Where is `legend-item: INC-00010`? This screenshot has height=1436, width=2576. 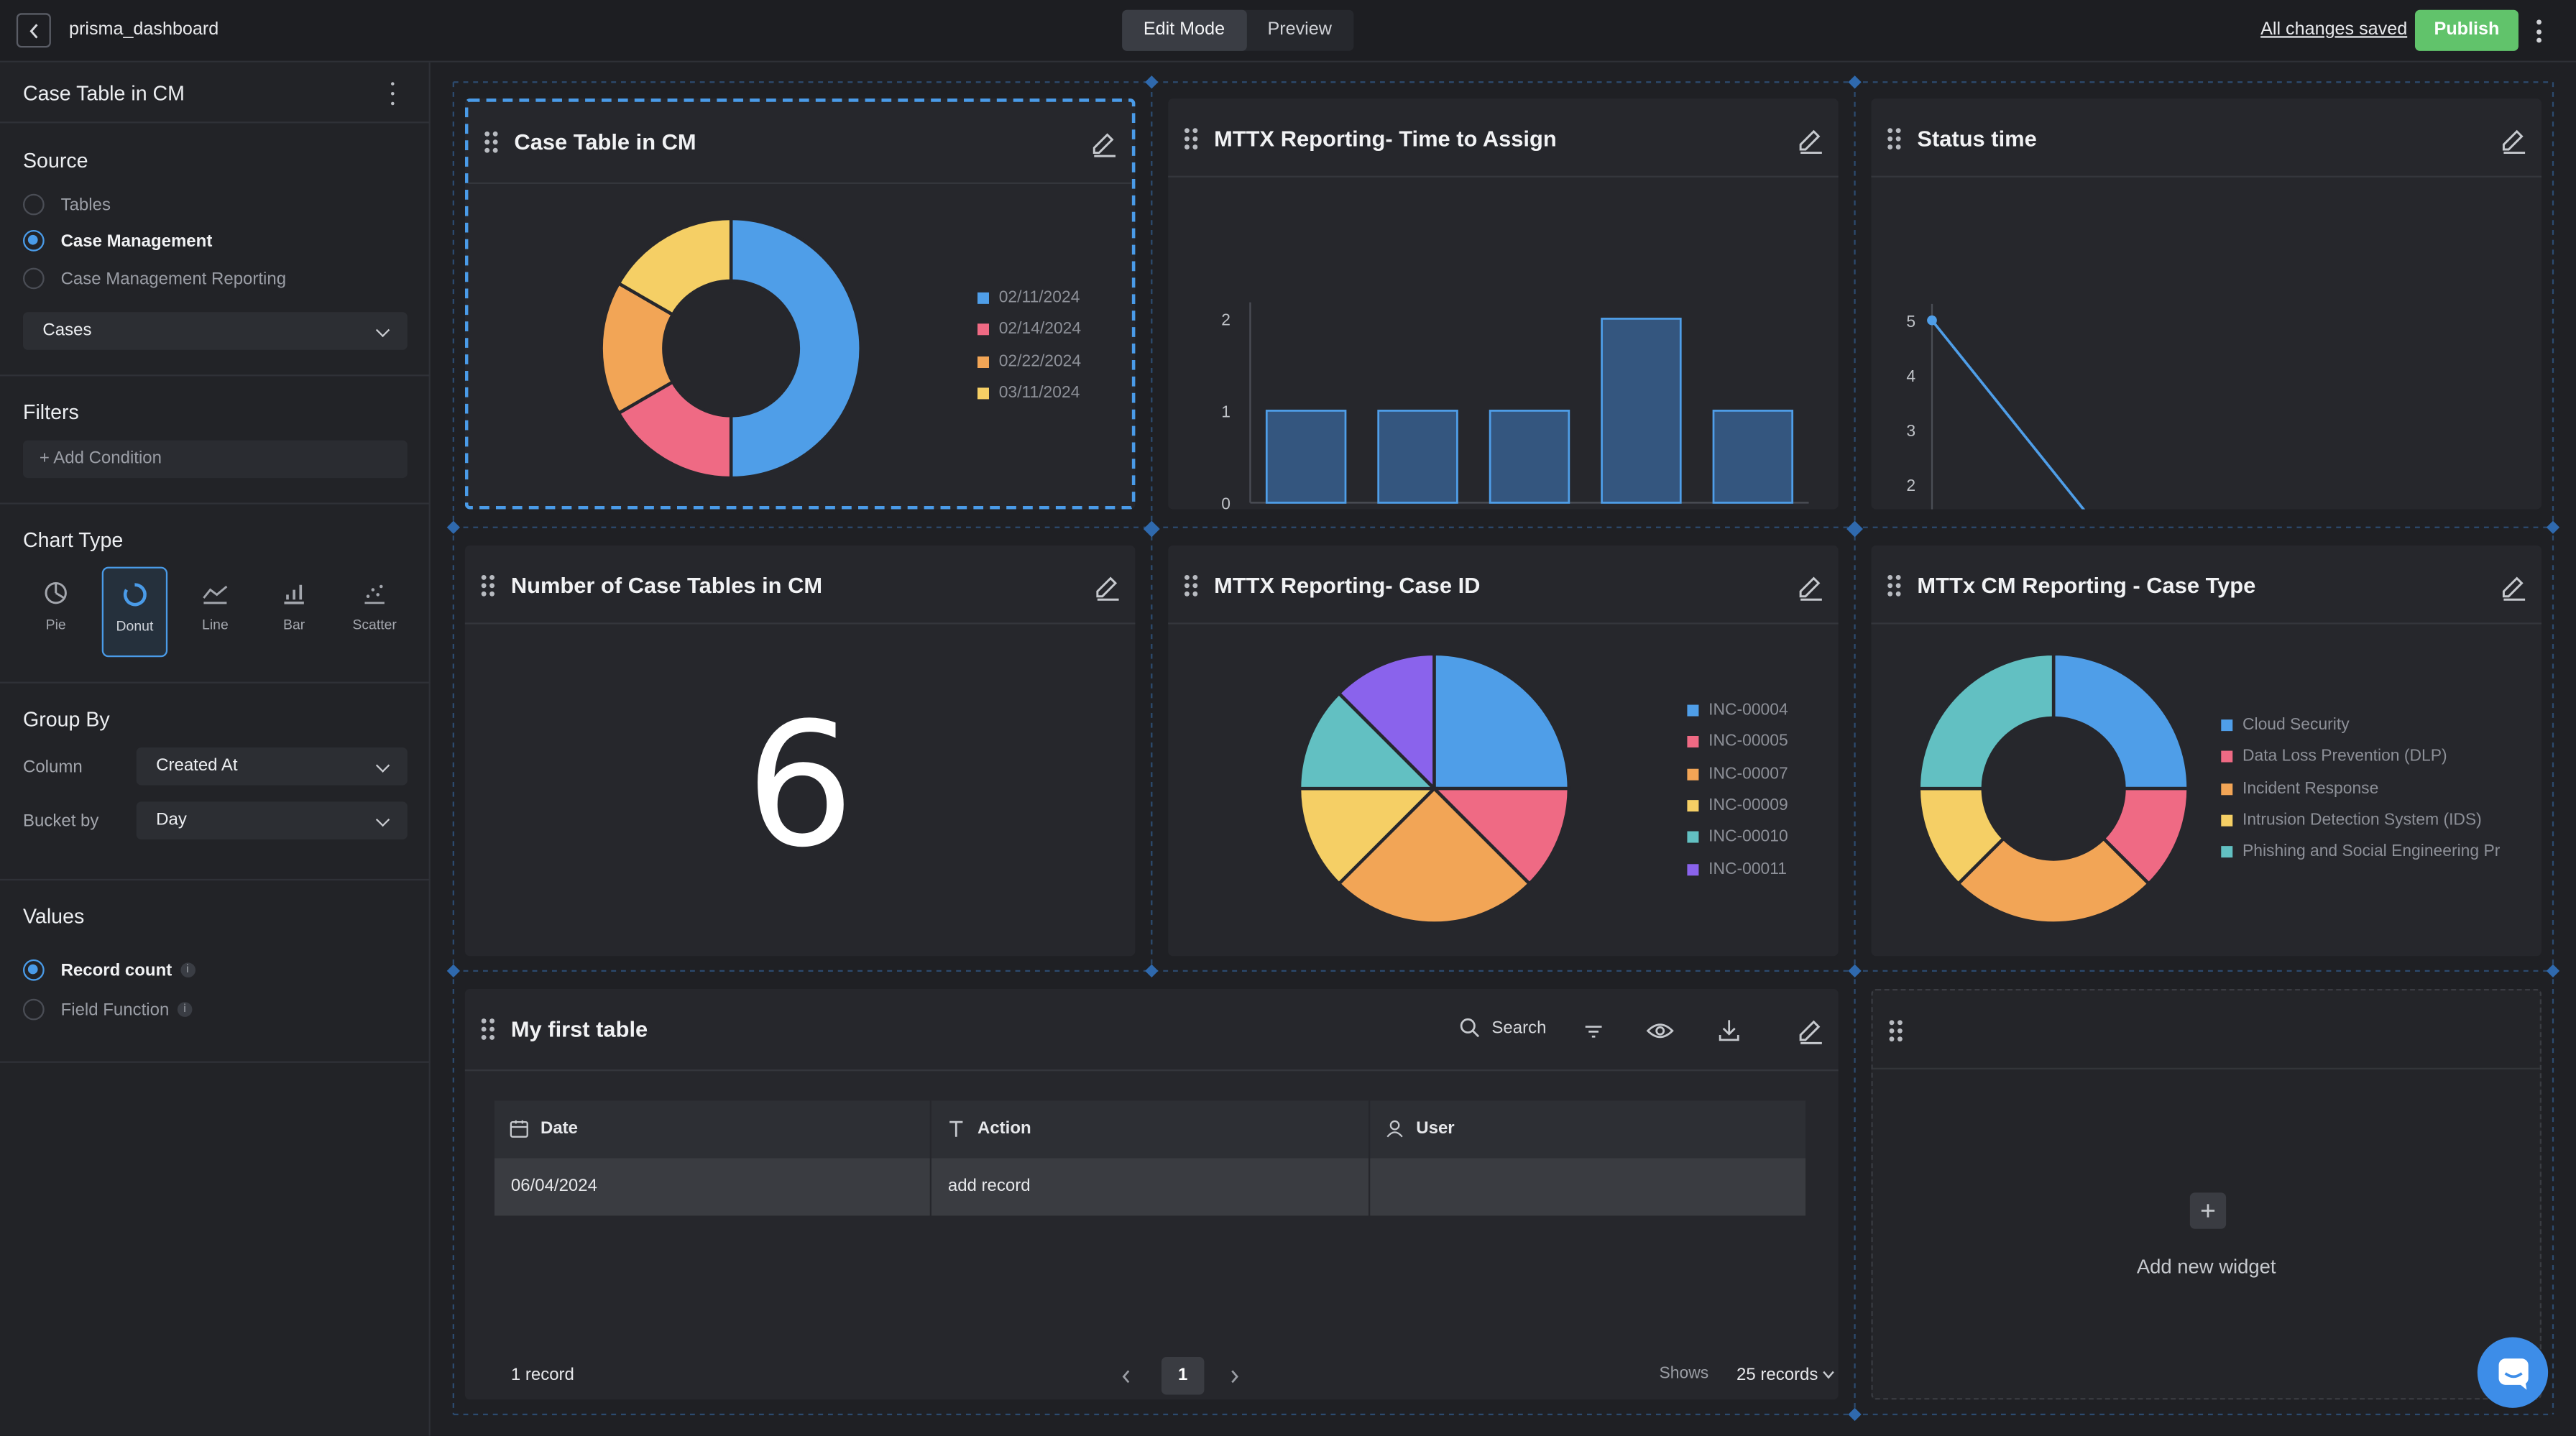 legend-item: INC-00010 is located at coordinates (1737, 837).